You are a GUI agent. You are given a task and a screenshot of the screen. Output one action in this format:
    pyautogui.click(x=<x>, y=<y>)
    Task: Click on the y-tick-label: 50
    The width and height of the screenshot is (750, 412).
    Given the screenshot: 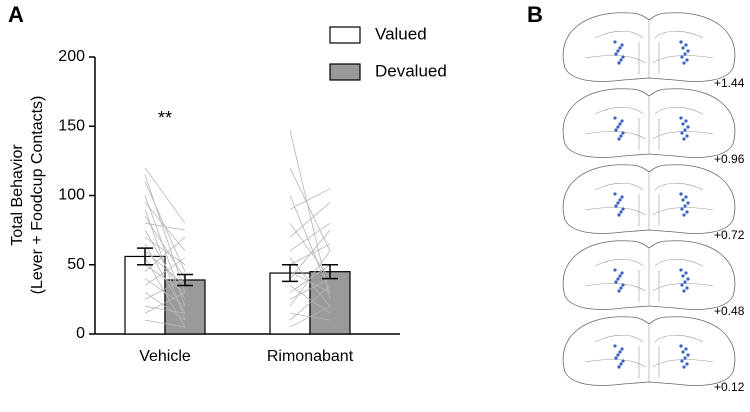 What is the action you would take?
    pyautogui.click(x=76, y=264)
    